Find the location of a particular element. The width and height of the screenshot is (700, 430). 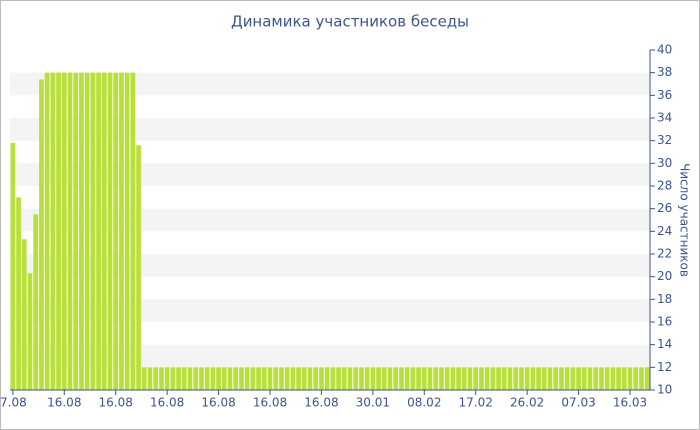

y-tick-label: 40 is located at coordinates (664, 50).